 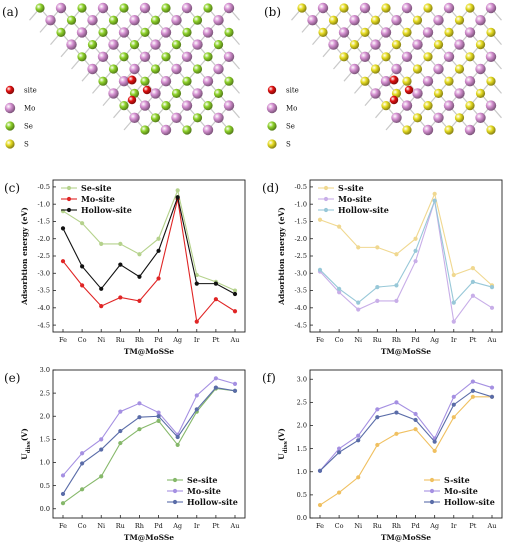 I want to click on y-tick-label: 3.0, so click(x=45, y=370).